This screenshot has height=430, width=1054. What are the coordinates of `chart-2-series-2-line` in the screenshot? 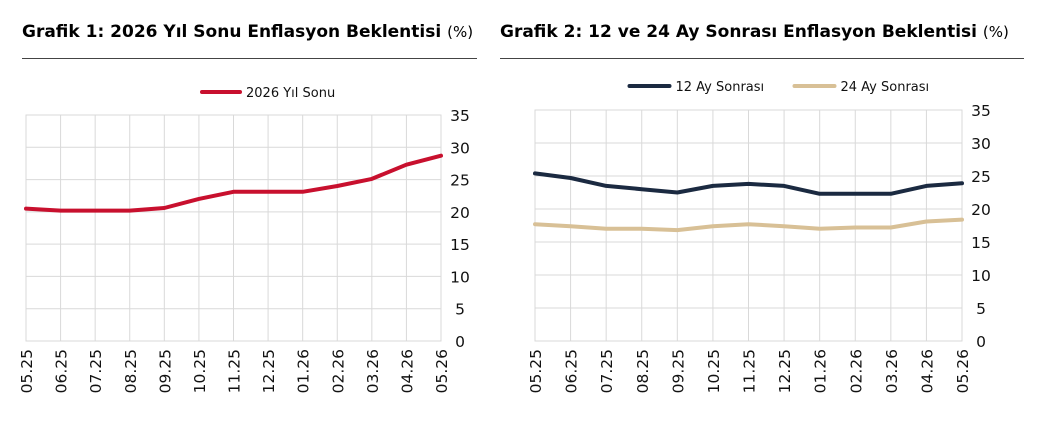 It's located at (748, 225).